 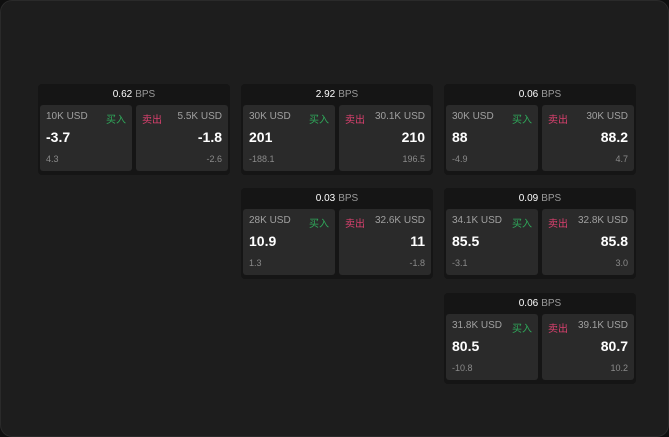 I want to click on sell-size: 32.6K USD, so click(x=399, y=220).